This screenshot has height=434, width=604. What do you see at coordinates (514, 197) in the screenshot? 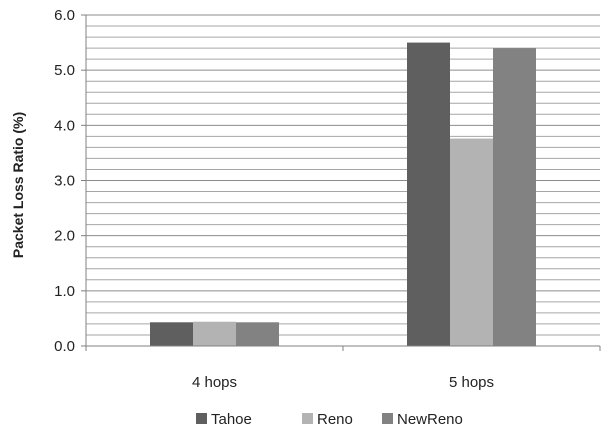
I see `bar-newreno-5-hops` at bounding box center [514, 197].